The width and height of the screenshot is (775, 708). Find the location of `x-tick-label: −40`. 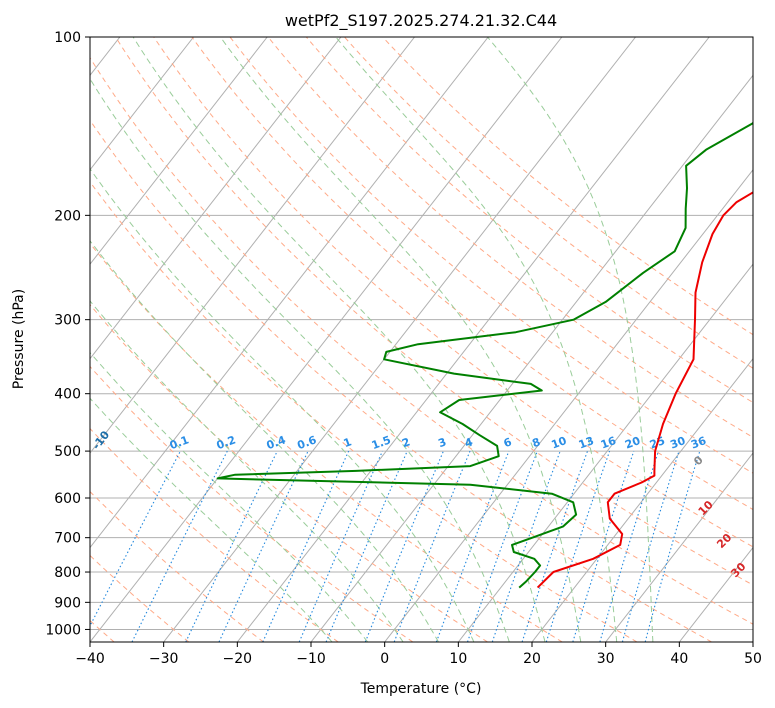

x-tick-label: −40 is located at coordinates (90, 659).